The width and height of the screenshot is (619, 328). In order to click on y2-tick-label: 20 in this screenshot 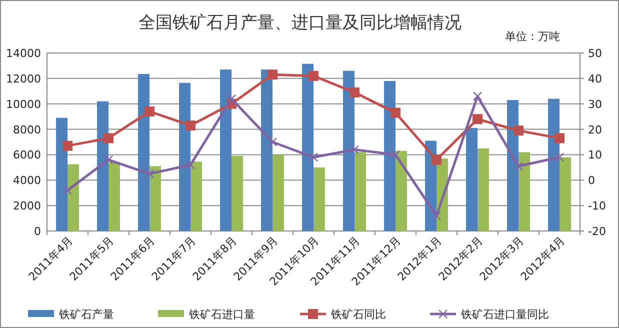, I will do `click(595, 129)`.